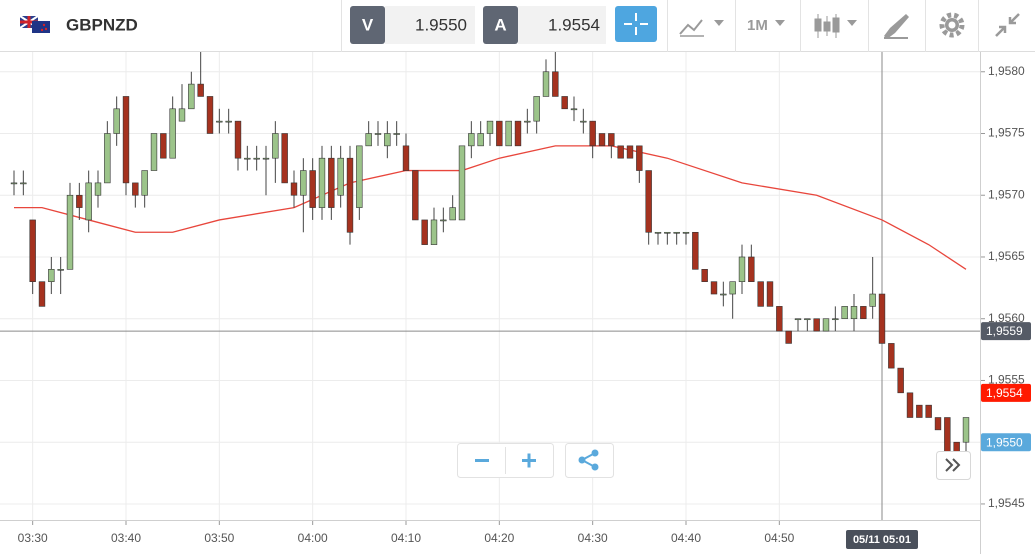  Describe the element at coordinates (701, 28) in the screenshot. I see `chart-type-button` at that location.